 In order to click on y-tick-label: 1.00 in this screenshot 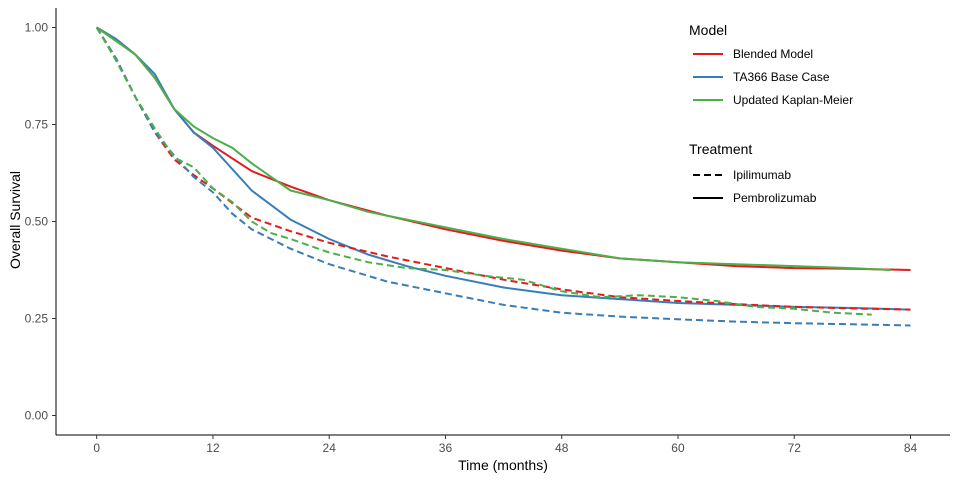, I will do `click(37, 28)`.